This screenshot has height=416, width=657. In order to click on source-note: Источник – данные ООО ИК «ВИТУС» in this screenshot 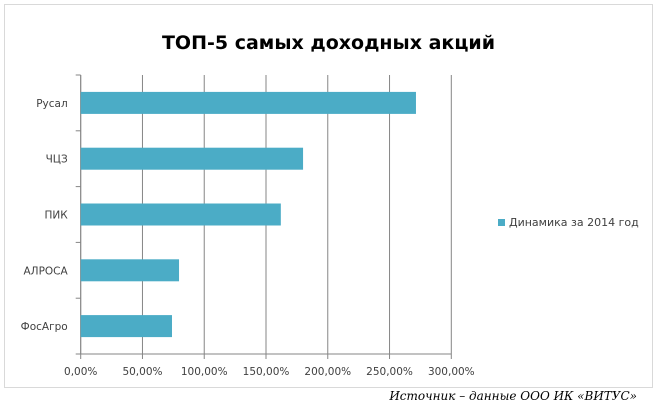, I will do `click(513, 396)`.